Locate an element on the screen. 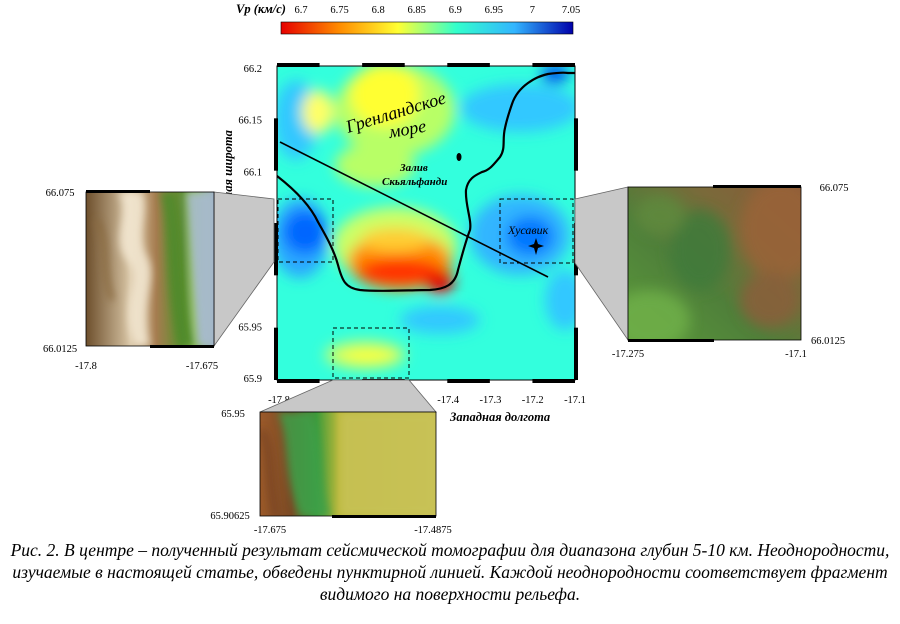  east-inset-top-label: 66.075 is located at coordinates (834, 188).